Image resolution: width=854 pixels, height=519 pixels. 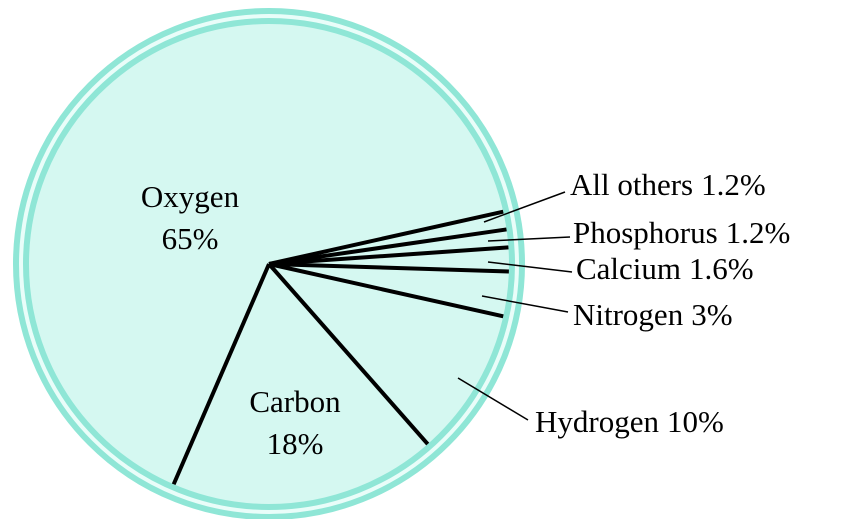 I want to click on slice-label-group: Calcium 1.6%, so click(x=665, y=268).